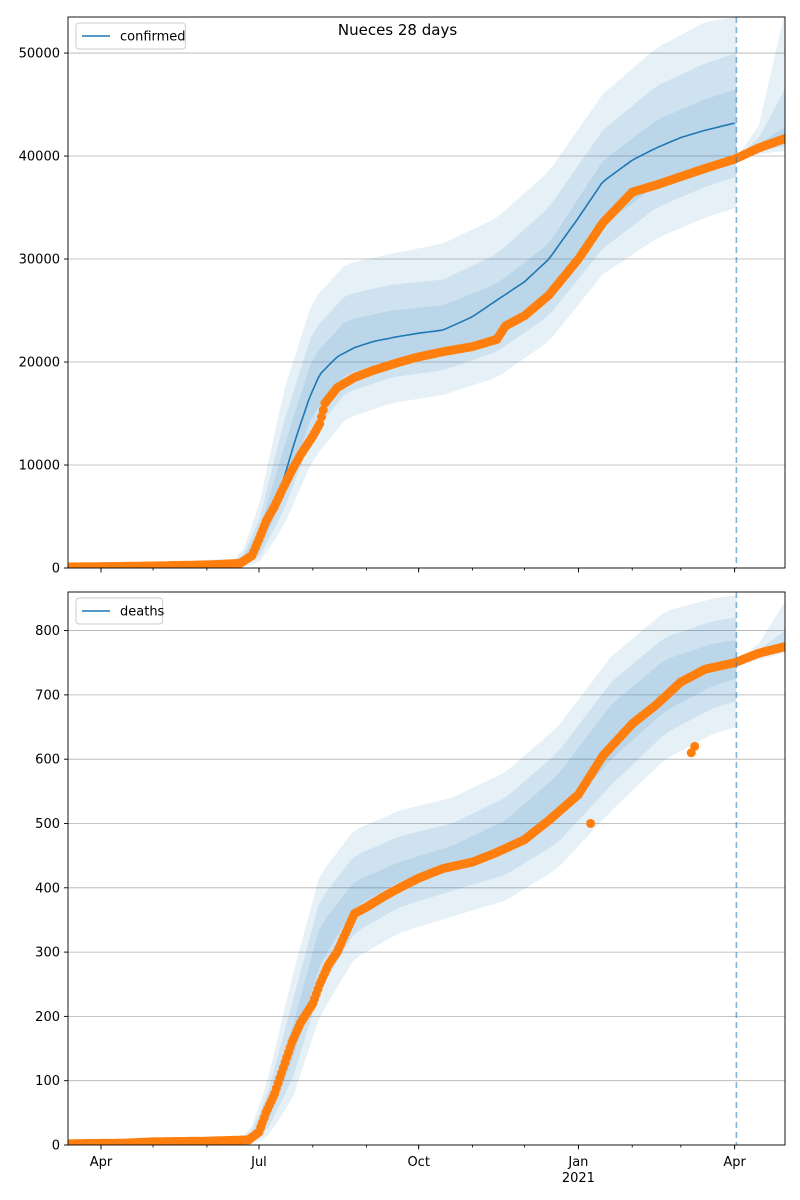  I want to click on y-tick-label: 800, so click(47, 631).